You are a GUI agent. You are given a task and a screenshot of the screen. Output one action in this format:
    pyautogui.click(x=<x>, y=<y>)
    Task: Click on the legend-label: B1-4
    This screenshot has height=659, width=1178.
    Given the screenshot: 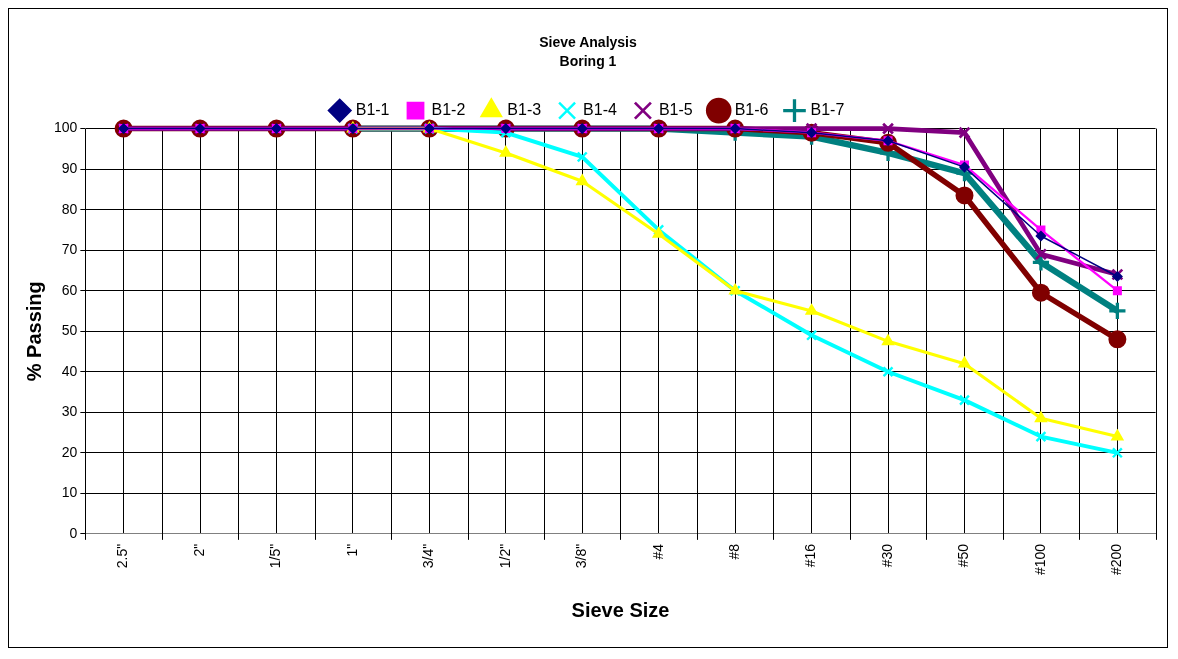 What is the action you would take?
    pyautogui.click(x=600, y=110)
    